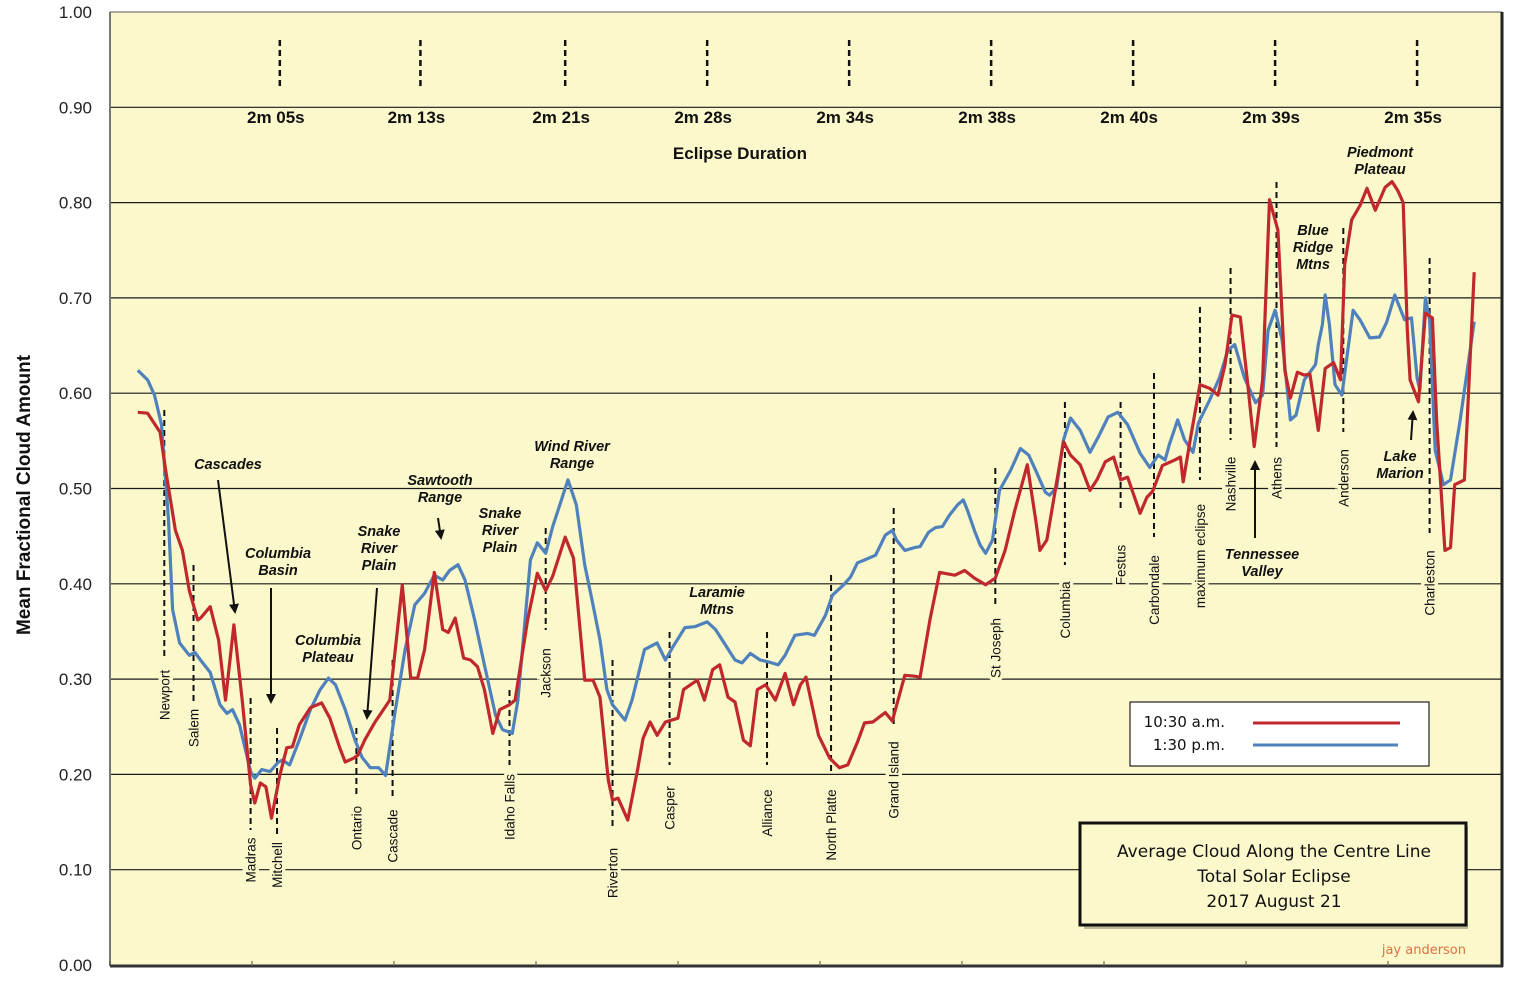 This screenshot has height=985, width=1518. Describe the element at coordinates (703, 117) in the screenshot. I see `duration-label: 2m 28s` at that location.